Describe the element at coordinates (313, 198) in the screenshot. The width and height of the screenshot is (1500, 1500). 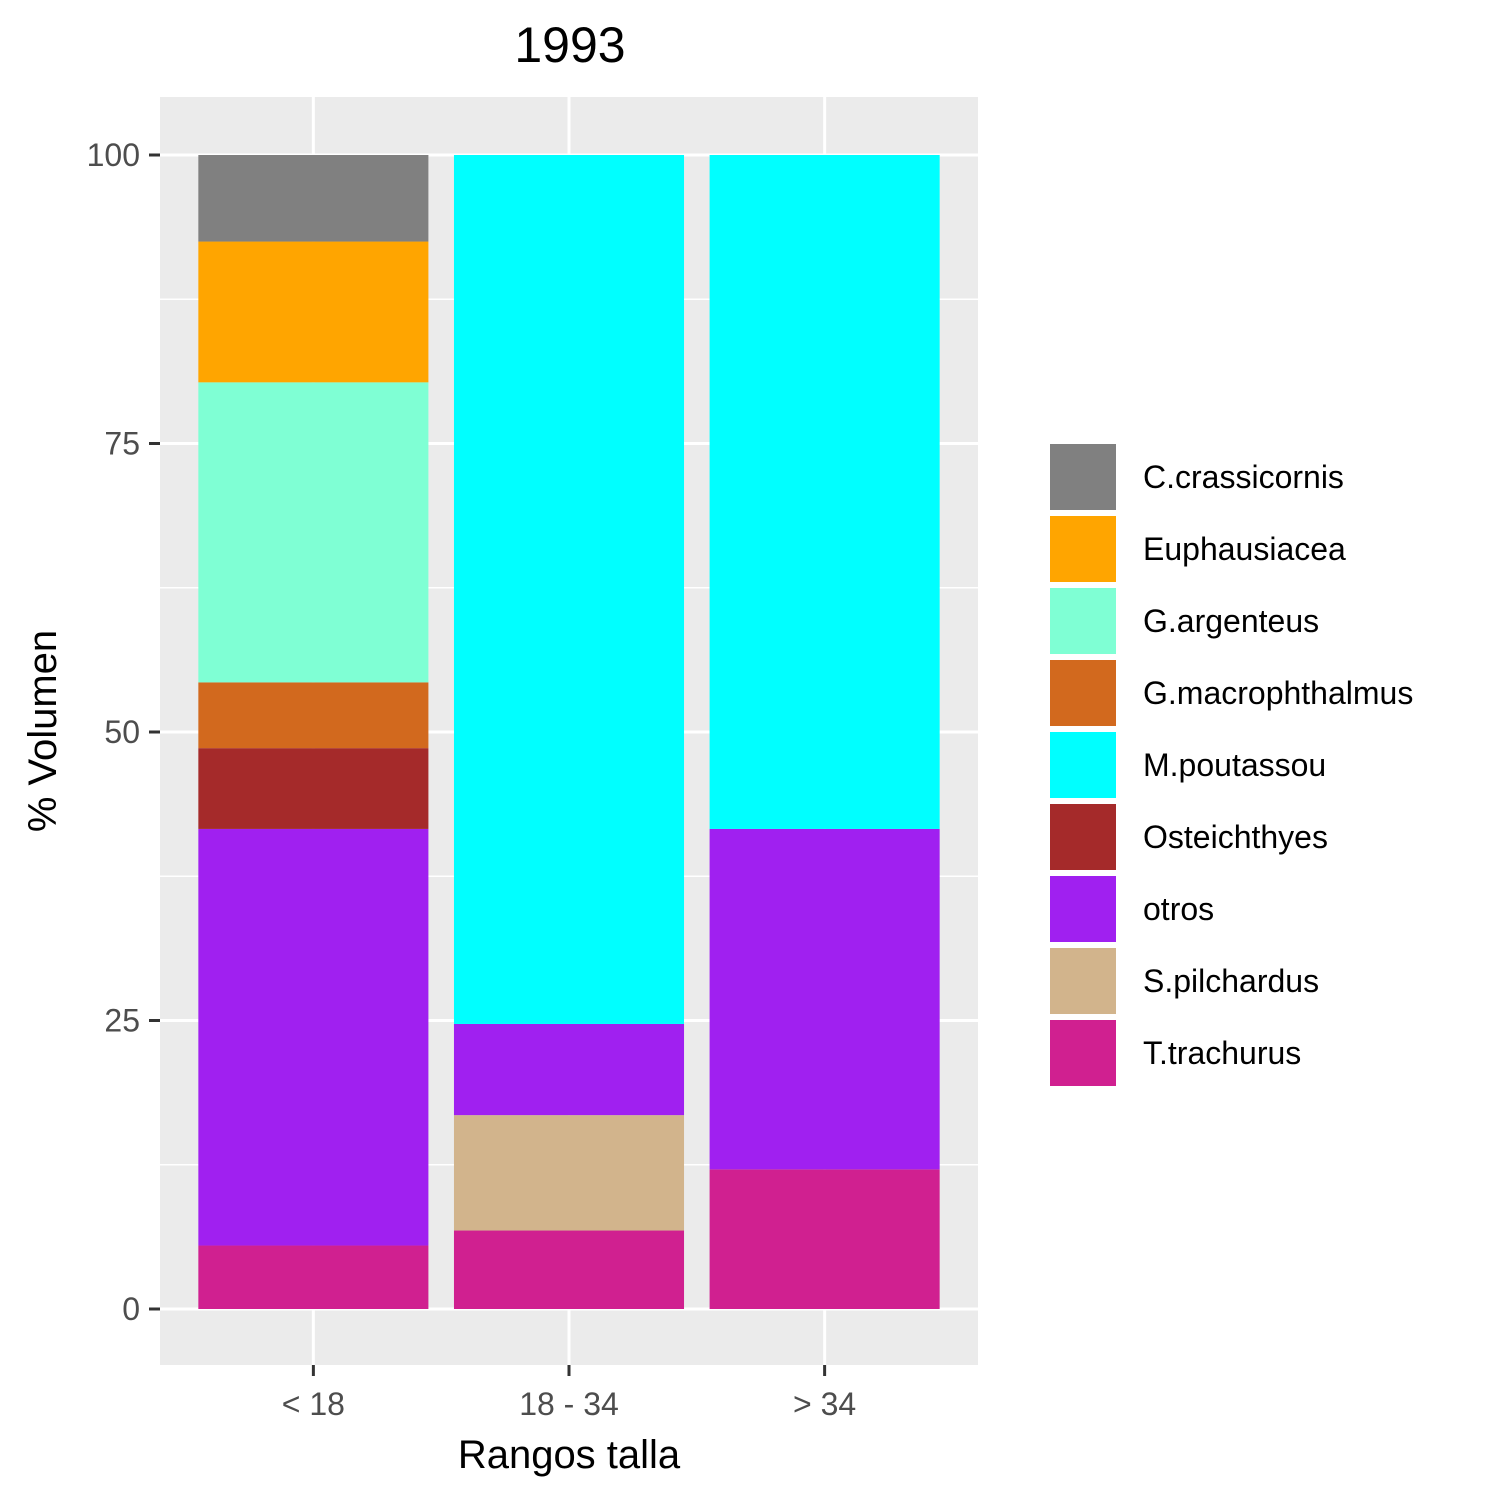
I see `bar-segment-c-crassicornis` at that location.